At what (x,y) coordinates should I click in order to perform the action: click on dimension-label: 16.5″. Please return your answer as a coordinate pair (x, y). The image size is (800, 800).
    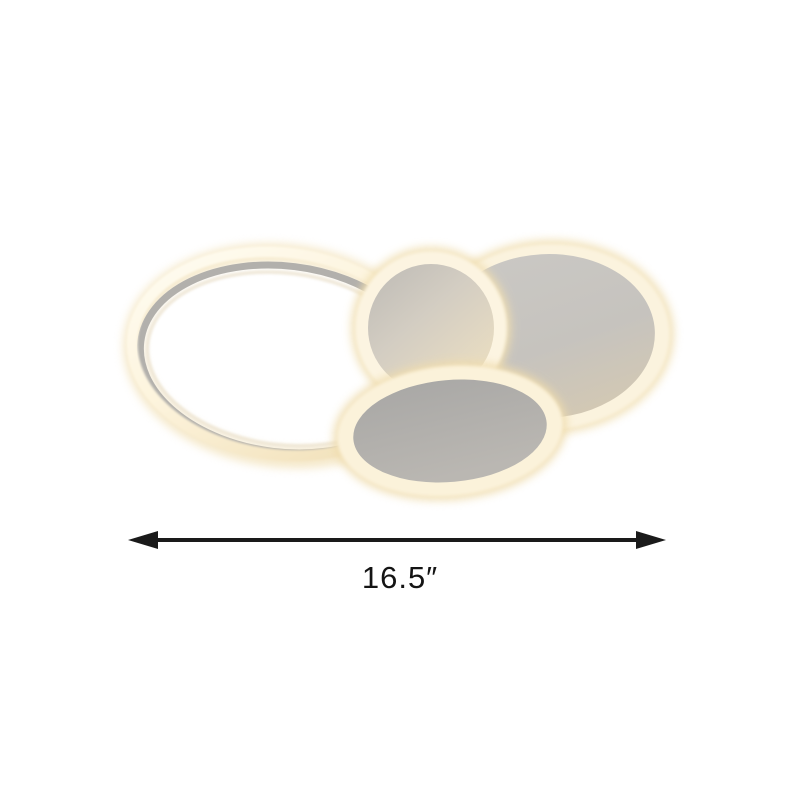
    Looking at the image, I should click on (400, 577).